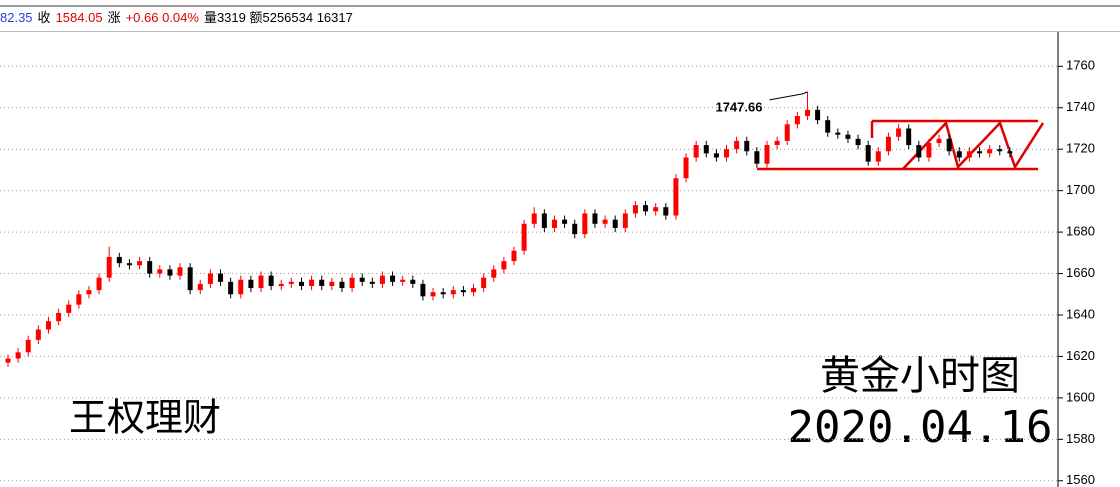 This screenshot has width=1120, height=487. I want to click on trend-drawings, so click(901, 145).